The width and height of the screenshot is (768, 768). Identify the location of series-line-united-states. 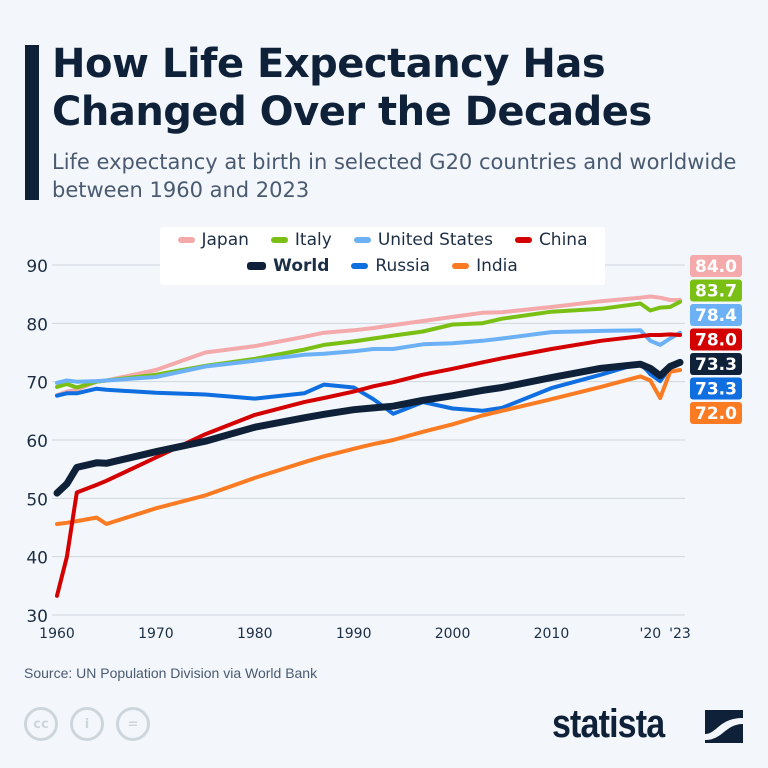
(368, 356).